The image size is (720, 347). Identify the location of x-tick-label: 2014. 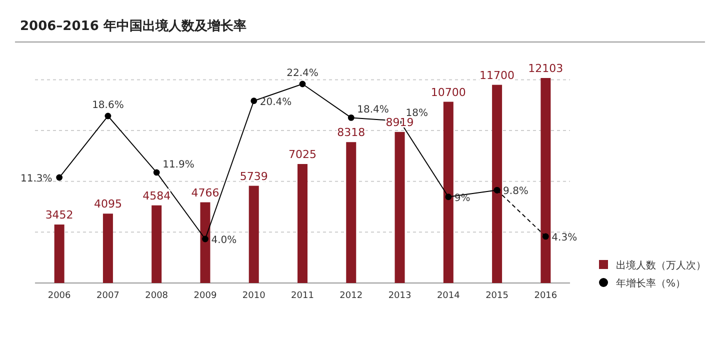
(448, 296).